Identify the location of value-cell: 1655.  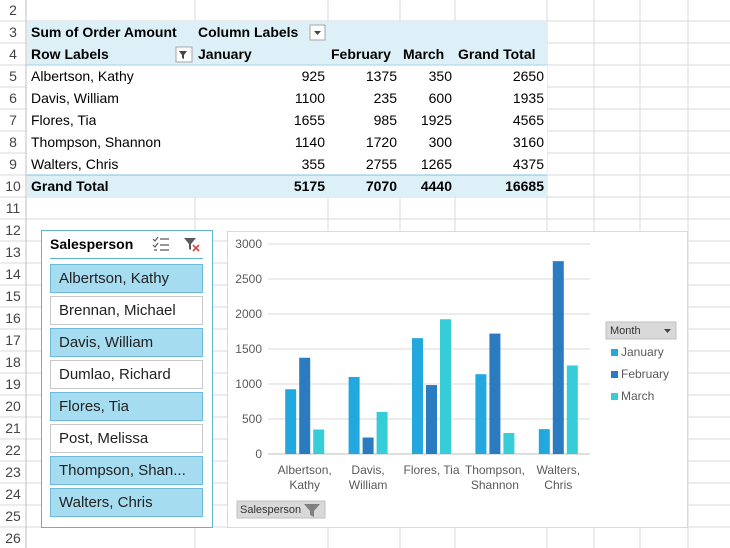
(309, 120).